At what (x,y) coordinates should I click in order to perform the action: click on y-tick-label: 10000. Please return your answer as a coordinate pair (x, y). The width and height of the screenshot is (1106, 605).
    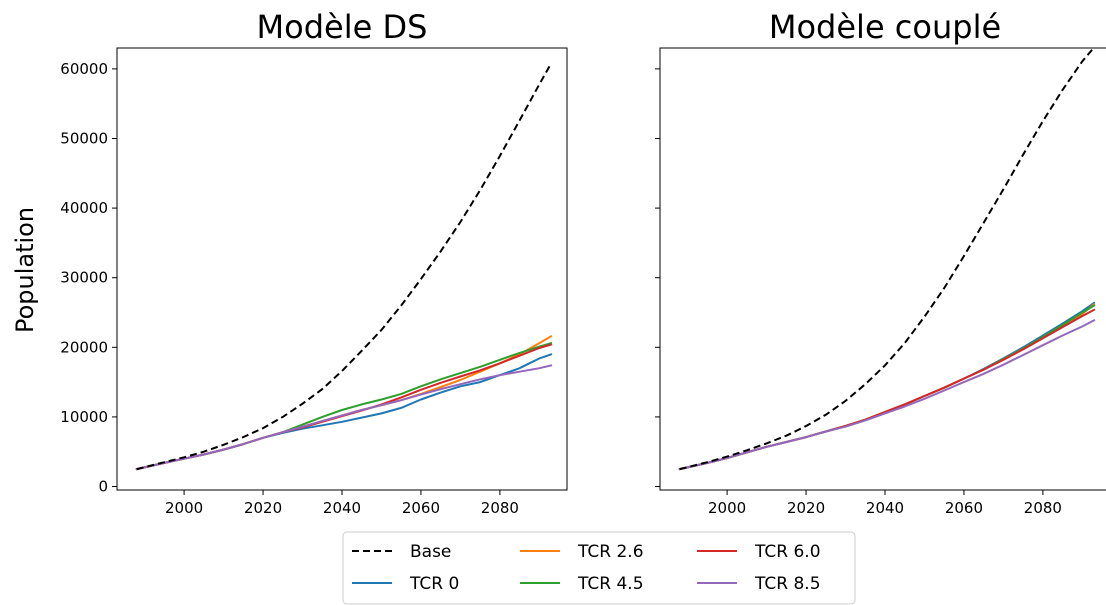
    Looking at the image, I should click on (84, 417).